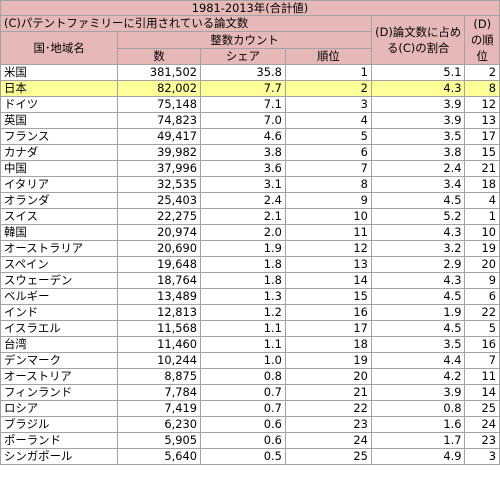 Image resolution: width=500 pixels, height=491 pixels. What do you see at coordinates (242, 184) in the screenshot?
I see `share-cell: 3.1` at bounding box center [242, 184].